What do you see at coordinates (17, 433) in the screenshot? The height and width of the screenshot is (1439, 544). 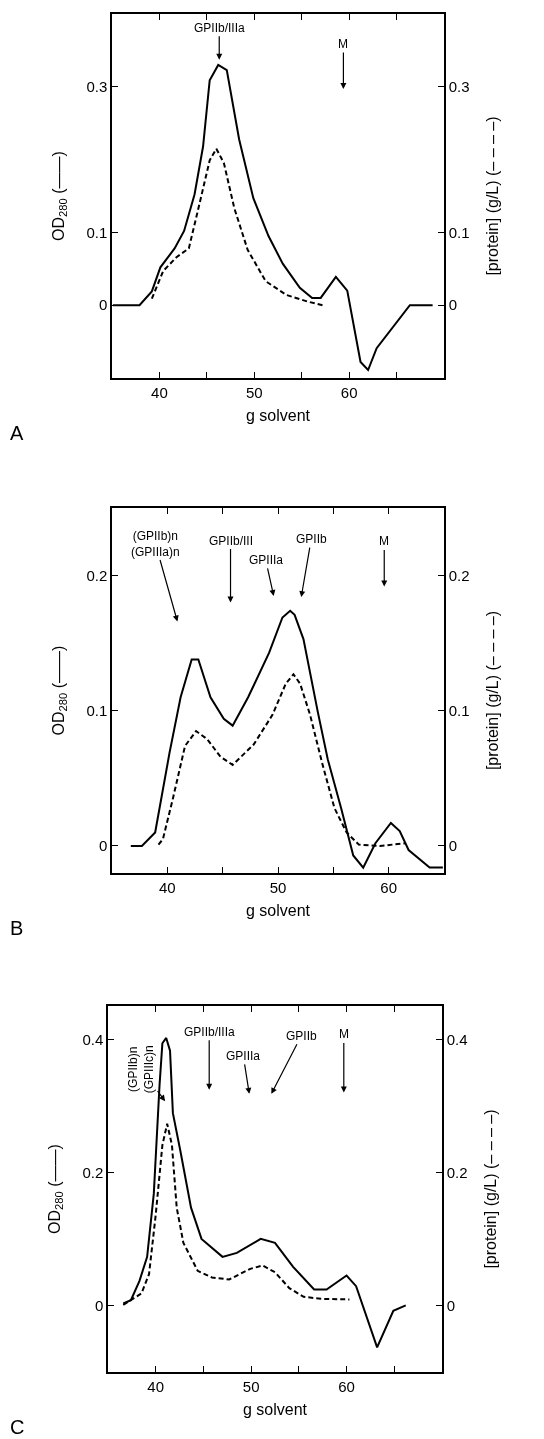 I see `text: A` at bounding box center [17, 433].